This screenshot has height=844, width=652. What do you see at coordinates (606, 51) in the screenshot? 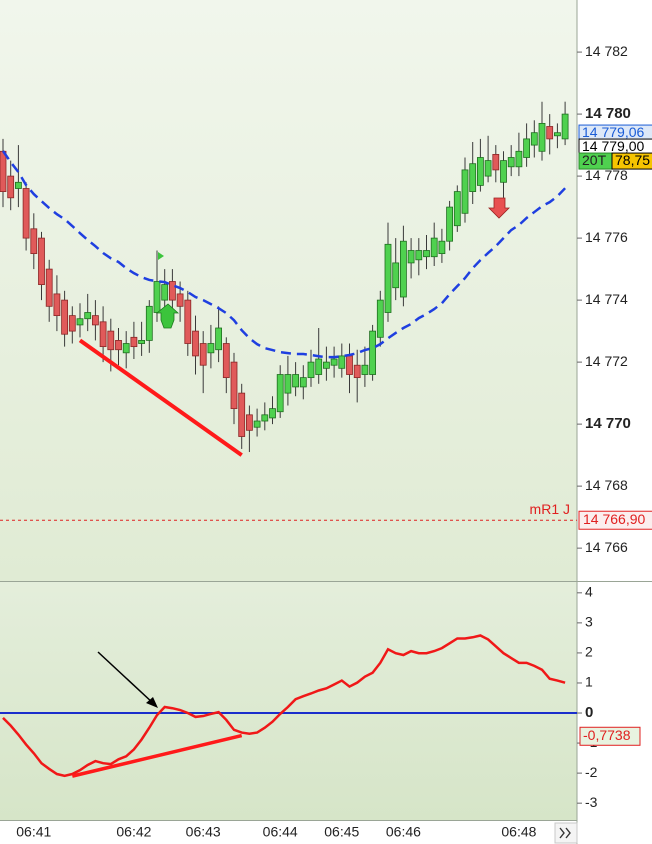
I see `y-tick-label: 14 782` at bounding box center [606, 51].